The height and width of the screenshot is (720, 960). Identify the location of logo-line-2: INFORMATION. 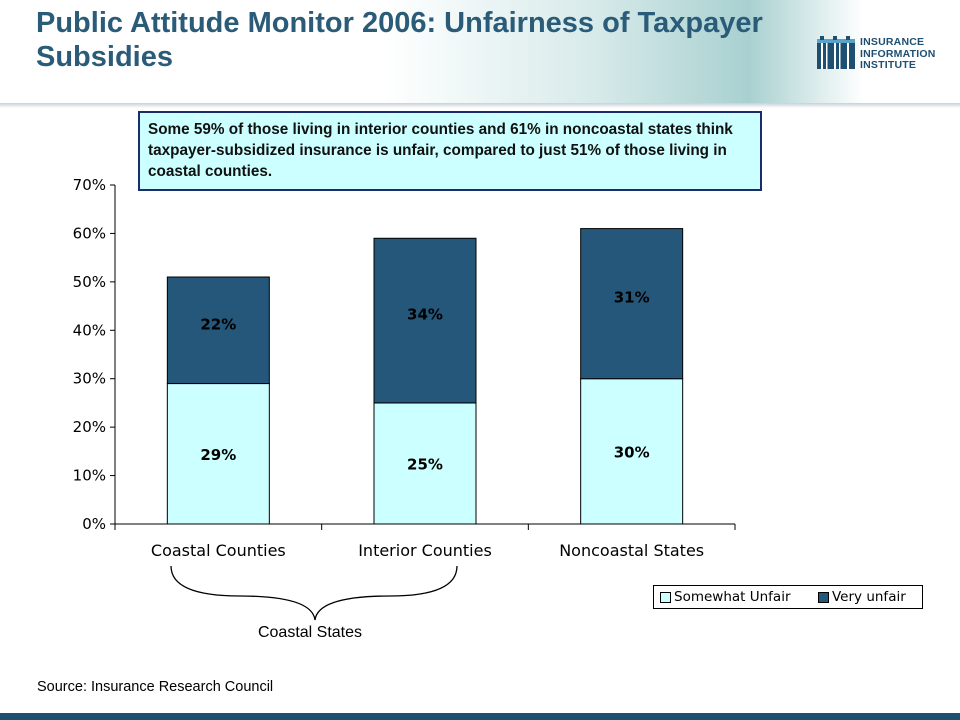
(898, 53).